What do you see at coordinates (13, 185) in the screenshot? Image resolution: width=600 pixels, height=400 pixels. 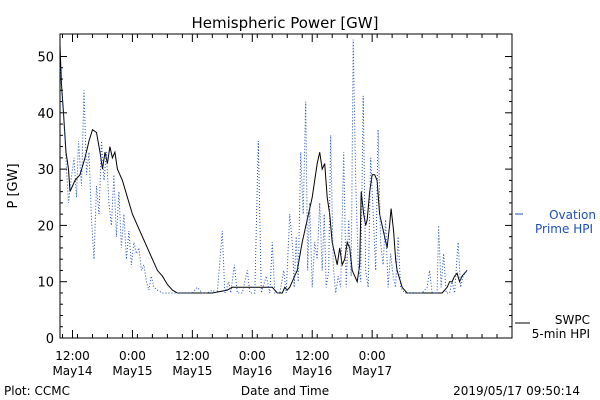 I see `y-axis-label: P [GW]` at bounding box center [13, 185].